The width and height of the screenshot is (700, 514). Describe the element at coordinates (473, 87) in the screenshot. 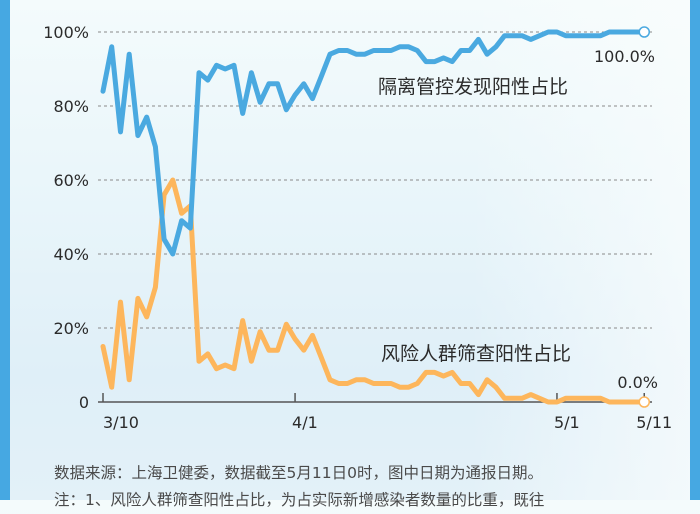

I see `series-isolation-label: 隔离管控发现阳性占比` at that location.